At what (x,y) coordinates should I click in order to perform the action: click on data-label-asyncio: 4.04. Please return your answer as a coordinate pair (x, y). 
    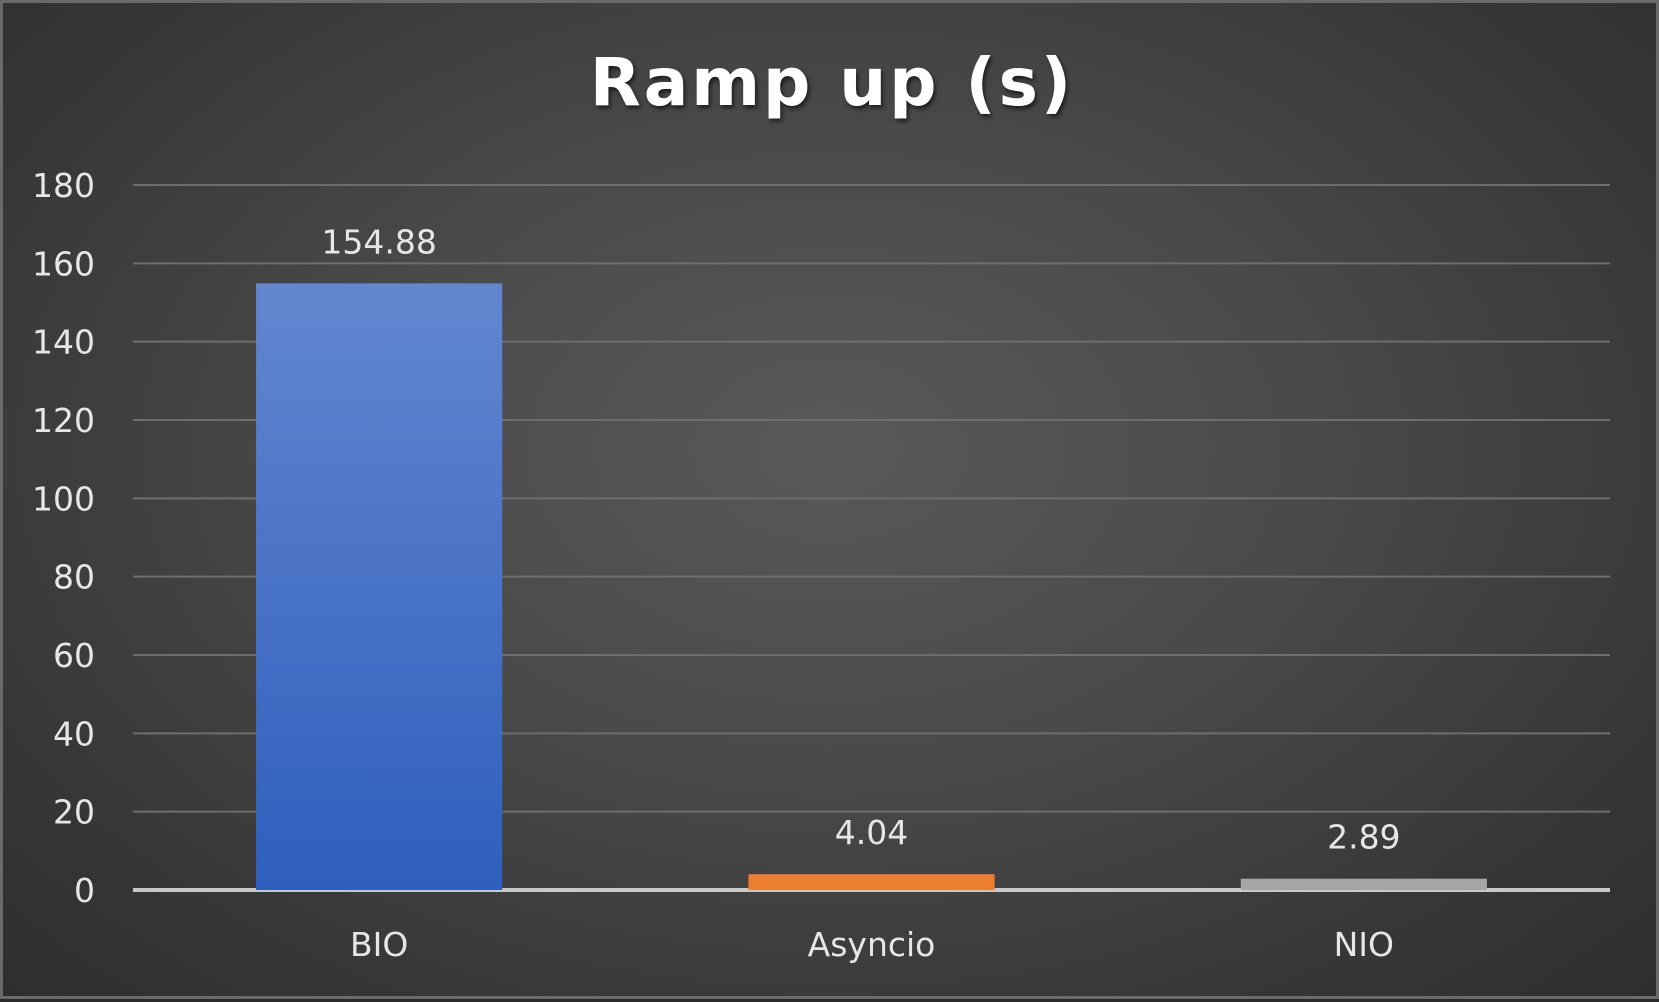
    Looking at the image, I should click on (871, 832).